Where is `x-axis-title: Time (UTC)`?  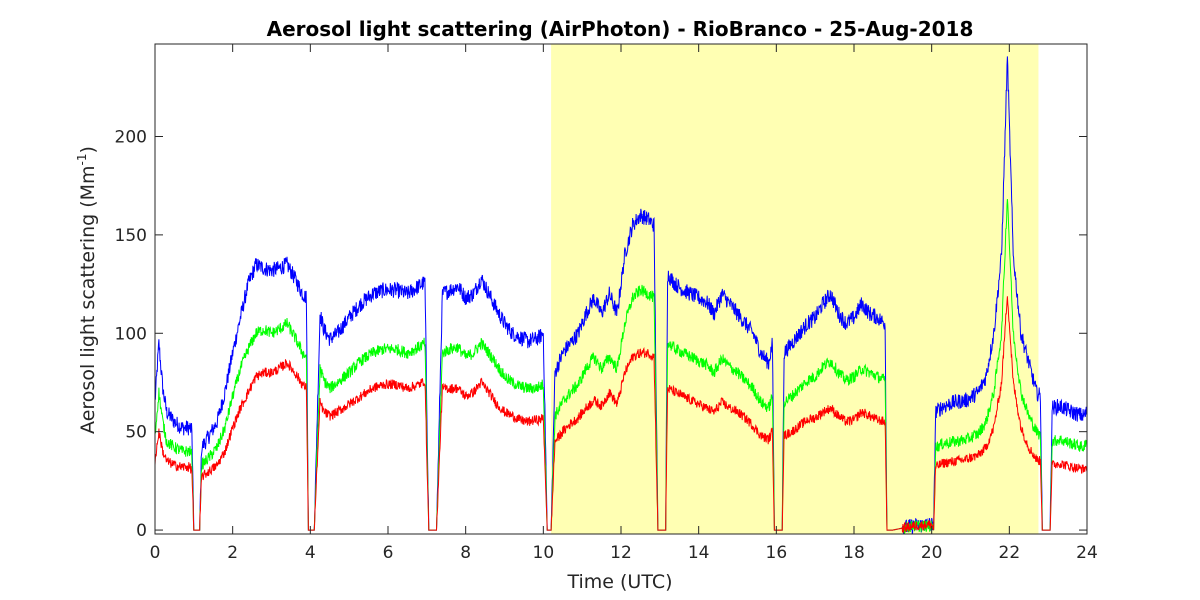 x-axis-title: Time (UTC) is located at coordinates (619, 582).